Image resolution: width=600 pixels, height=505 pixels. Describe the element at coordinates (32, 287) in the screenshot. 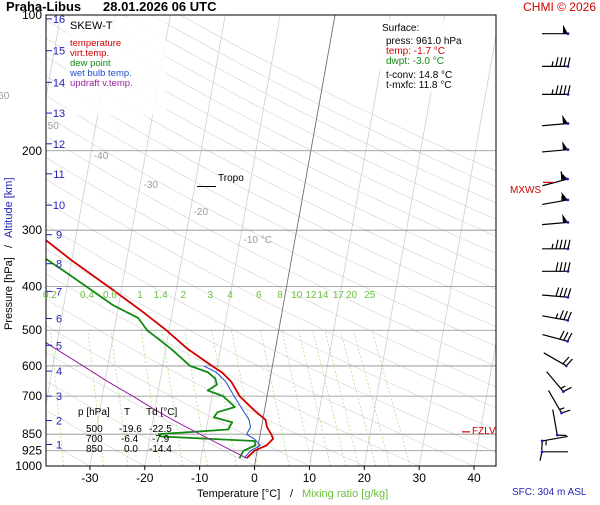

I see `pressure-tick-label: 400` at that location.